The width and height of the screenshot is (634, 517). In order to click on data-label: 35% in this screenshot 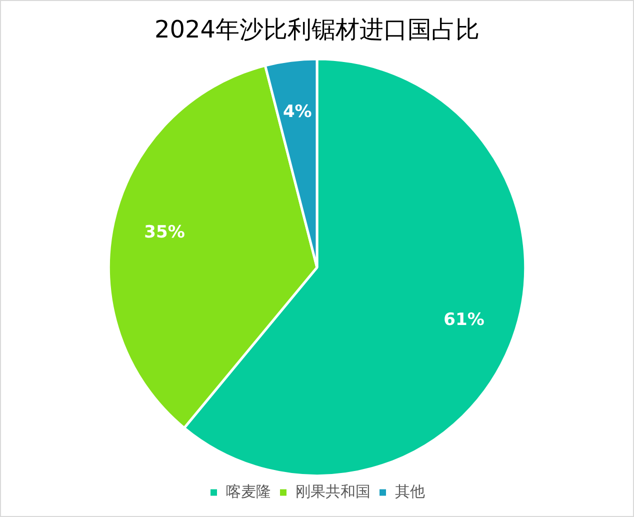, I will do `click(164, 232)`.